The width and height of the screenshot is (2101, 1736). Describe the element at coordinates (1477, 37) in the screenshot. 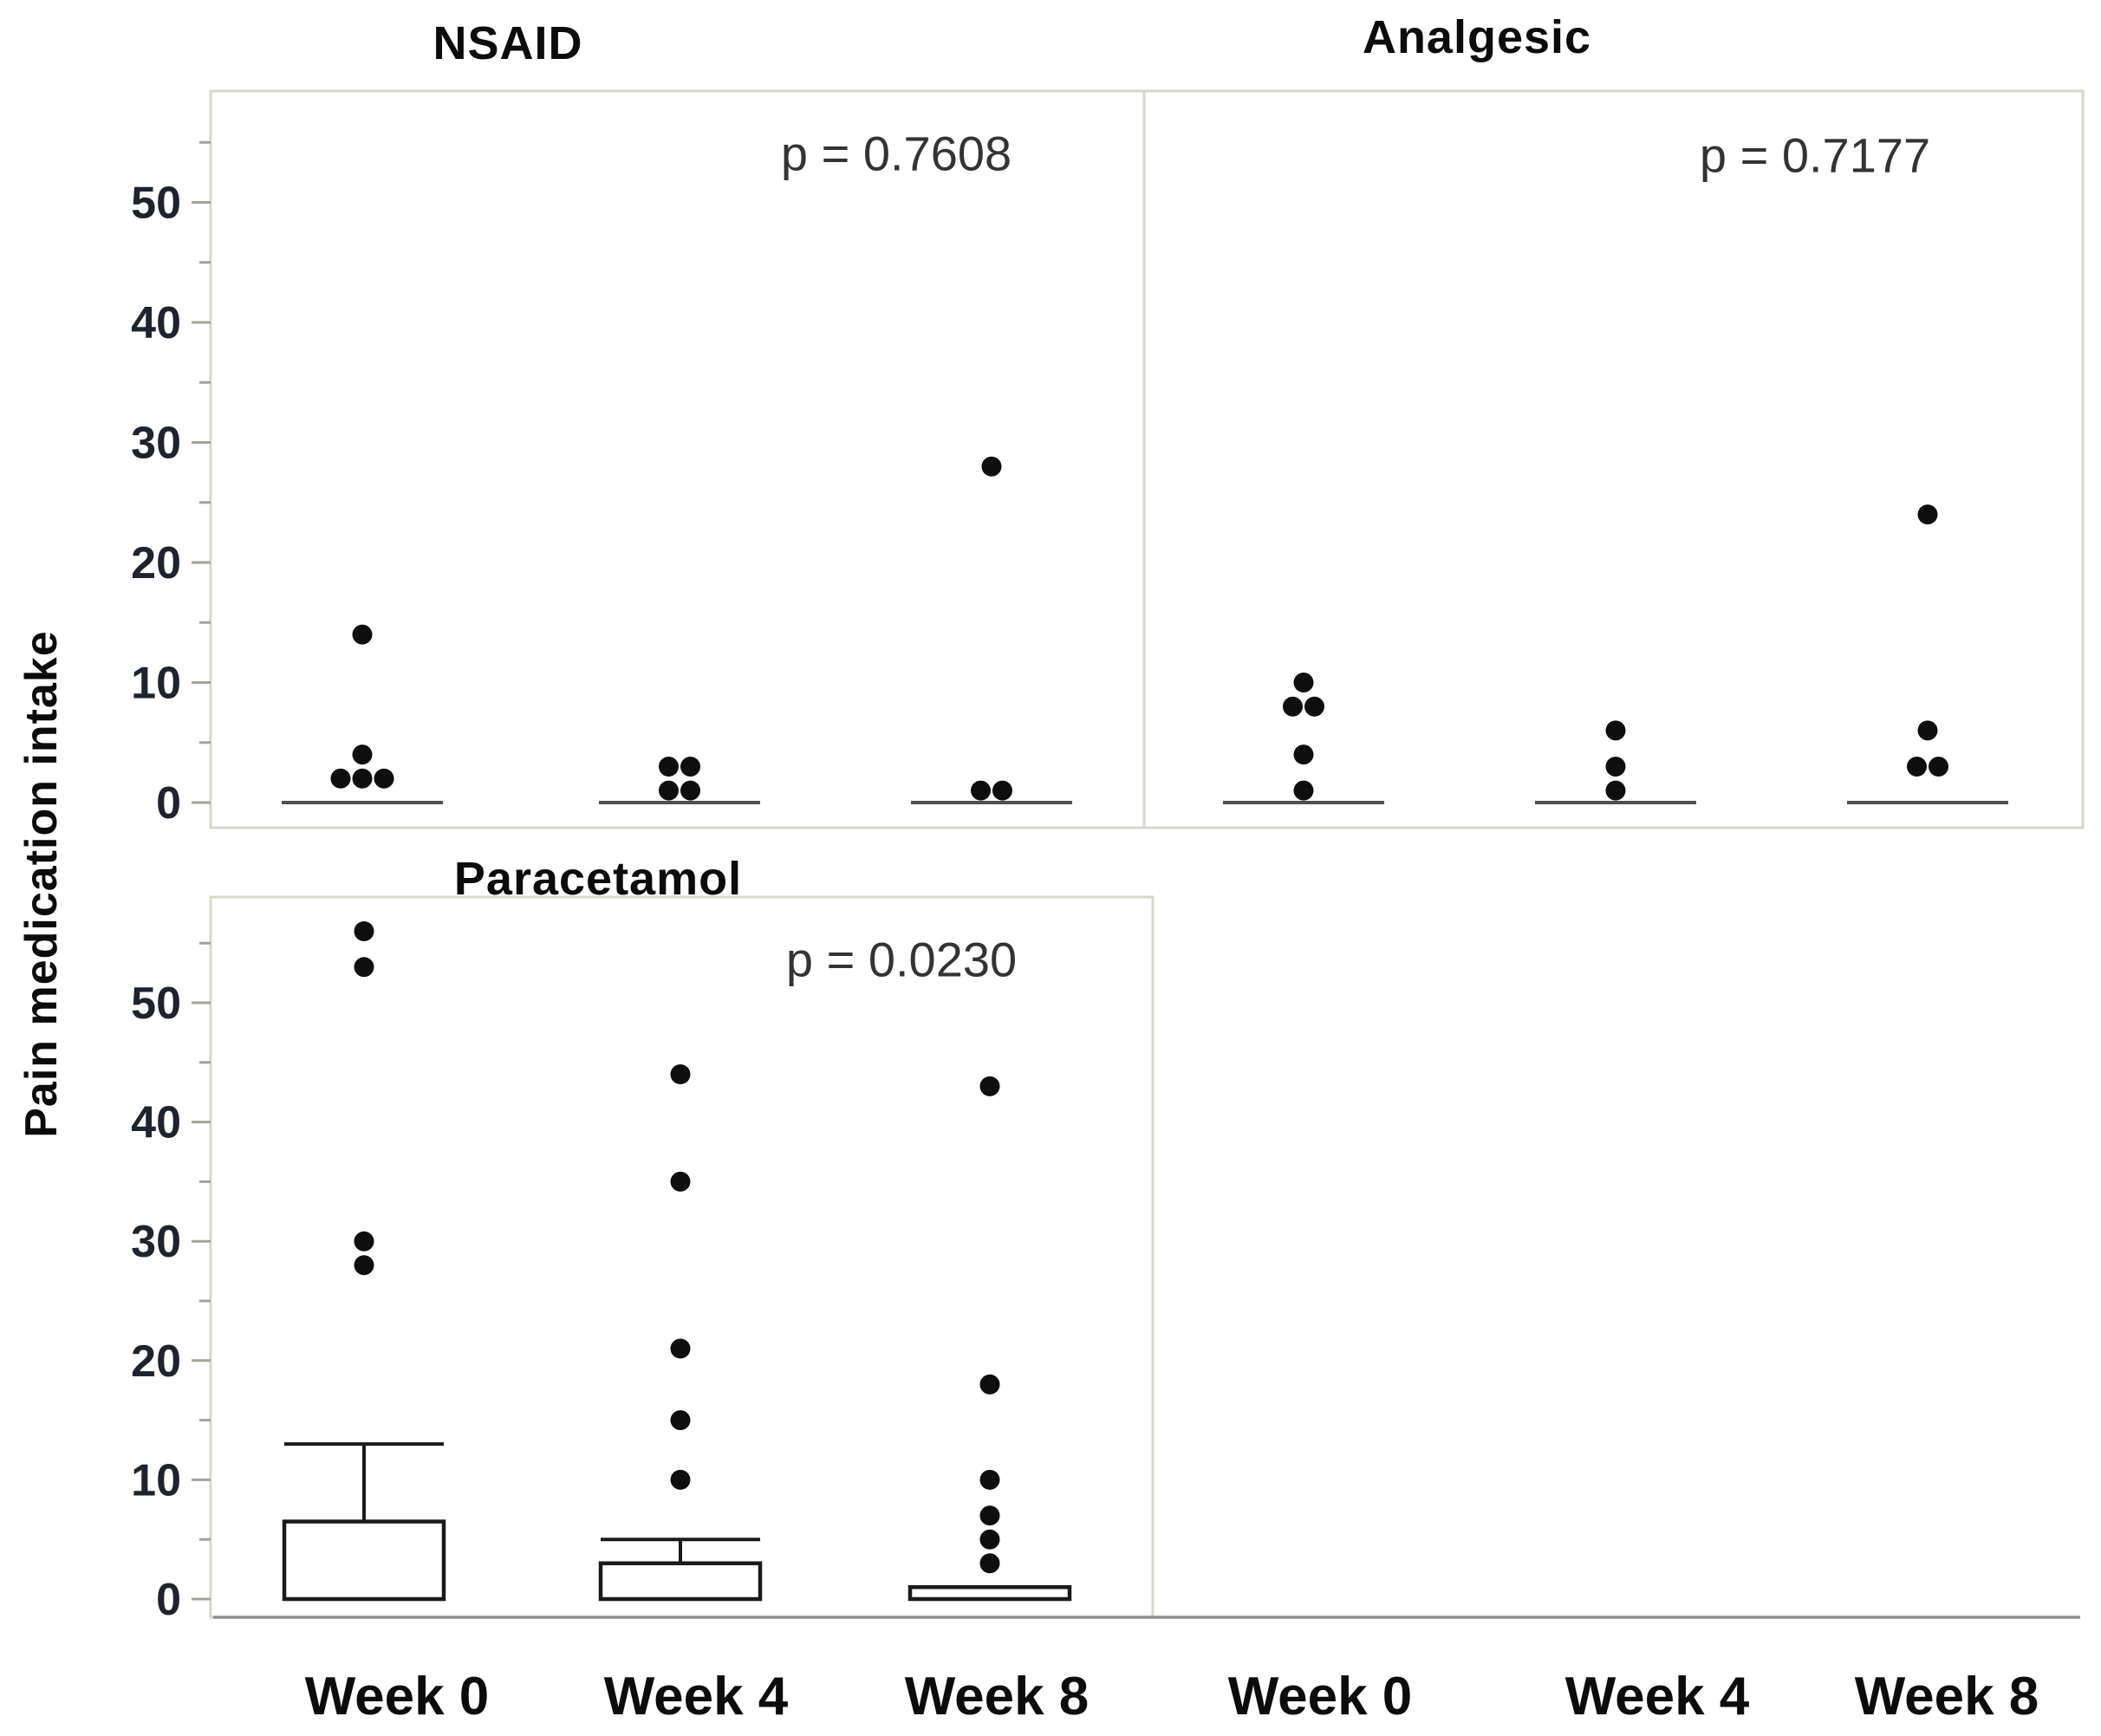

I see `panel-title-analgesic: Analgesic` at that location.